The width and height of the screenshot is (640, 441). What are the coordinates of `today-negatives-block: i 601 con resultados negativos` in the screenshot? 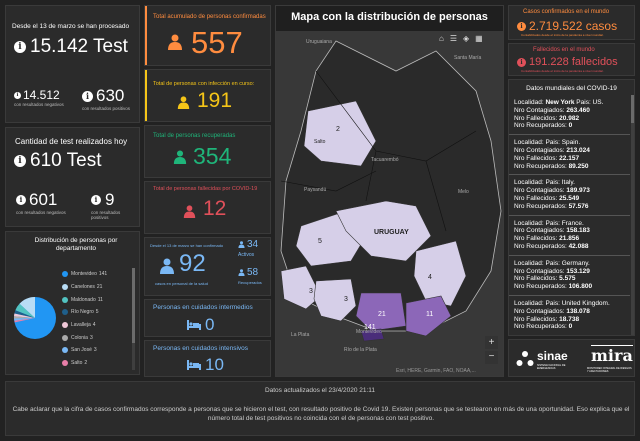 It's located at (41, 202).